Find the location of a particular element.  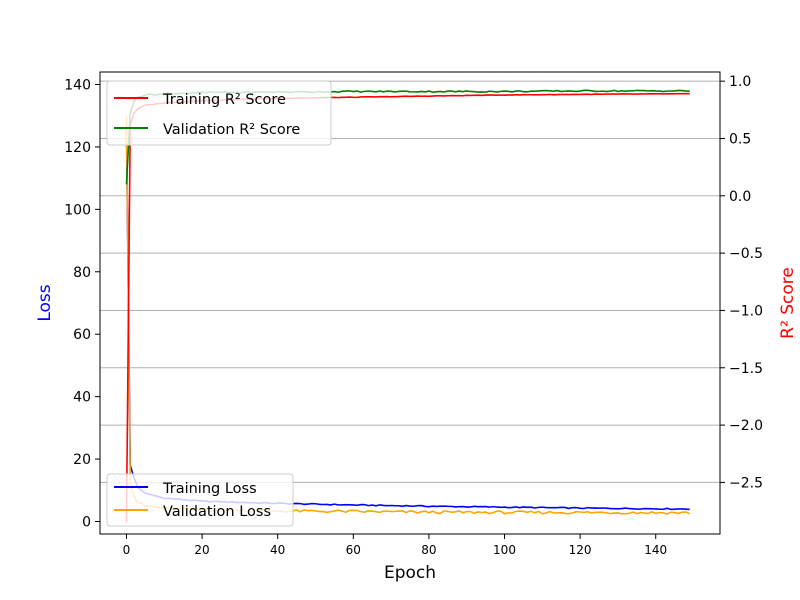

r2-legend-box is located at coordinates (219, 113).